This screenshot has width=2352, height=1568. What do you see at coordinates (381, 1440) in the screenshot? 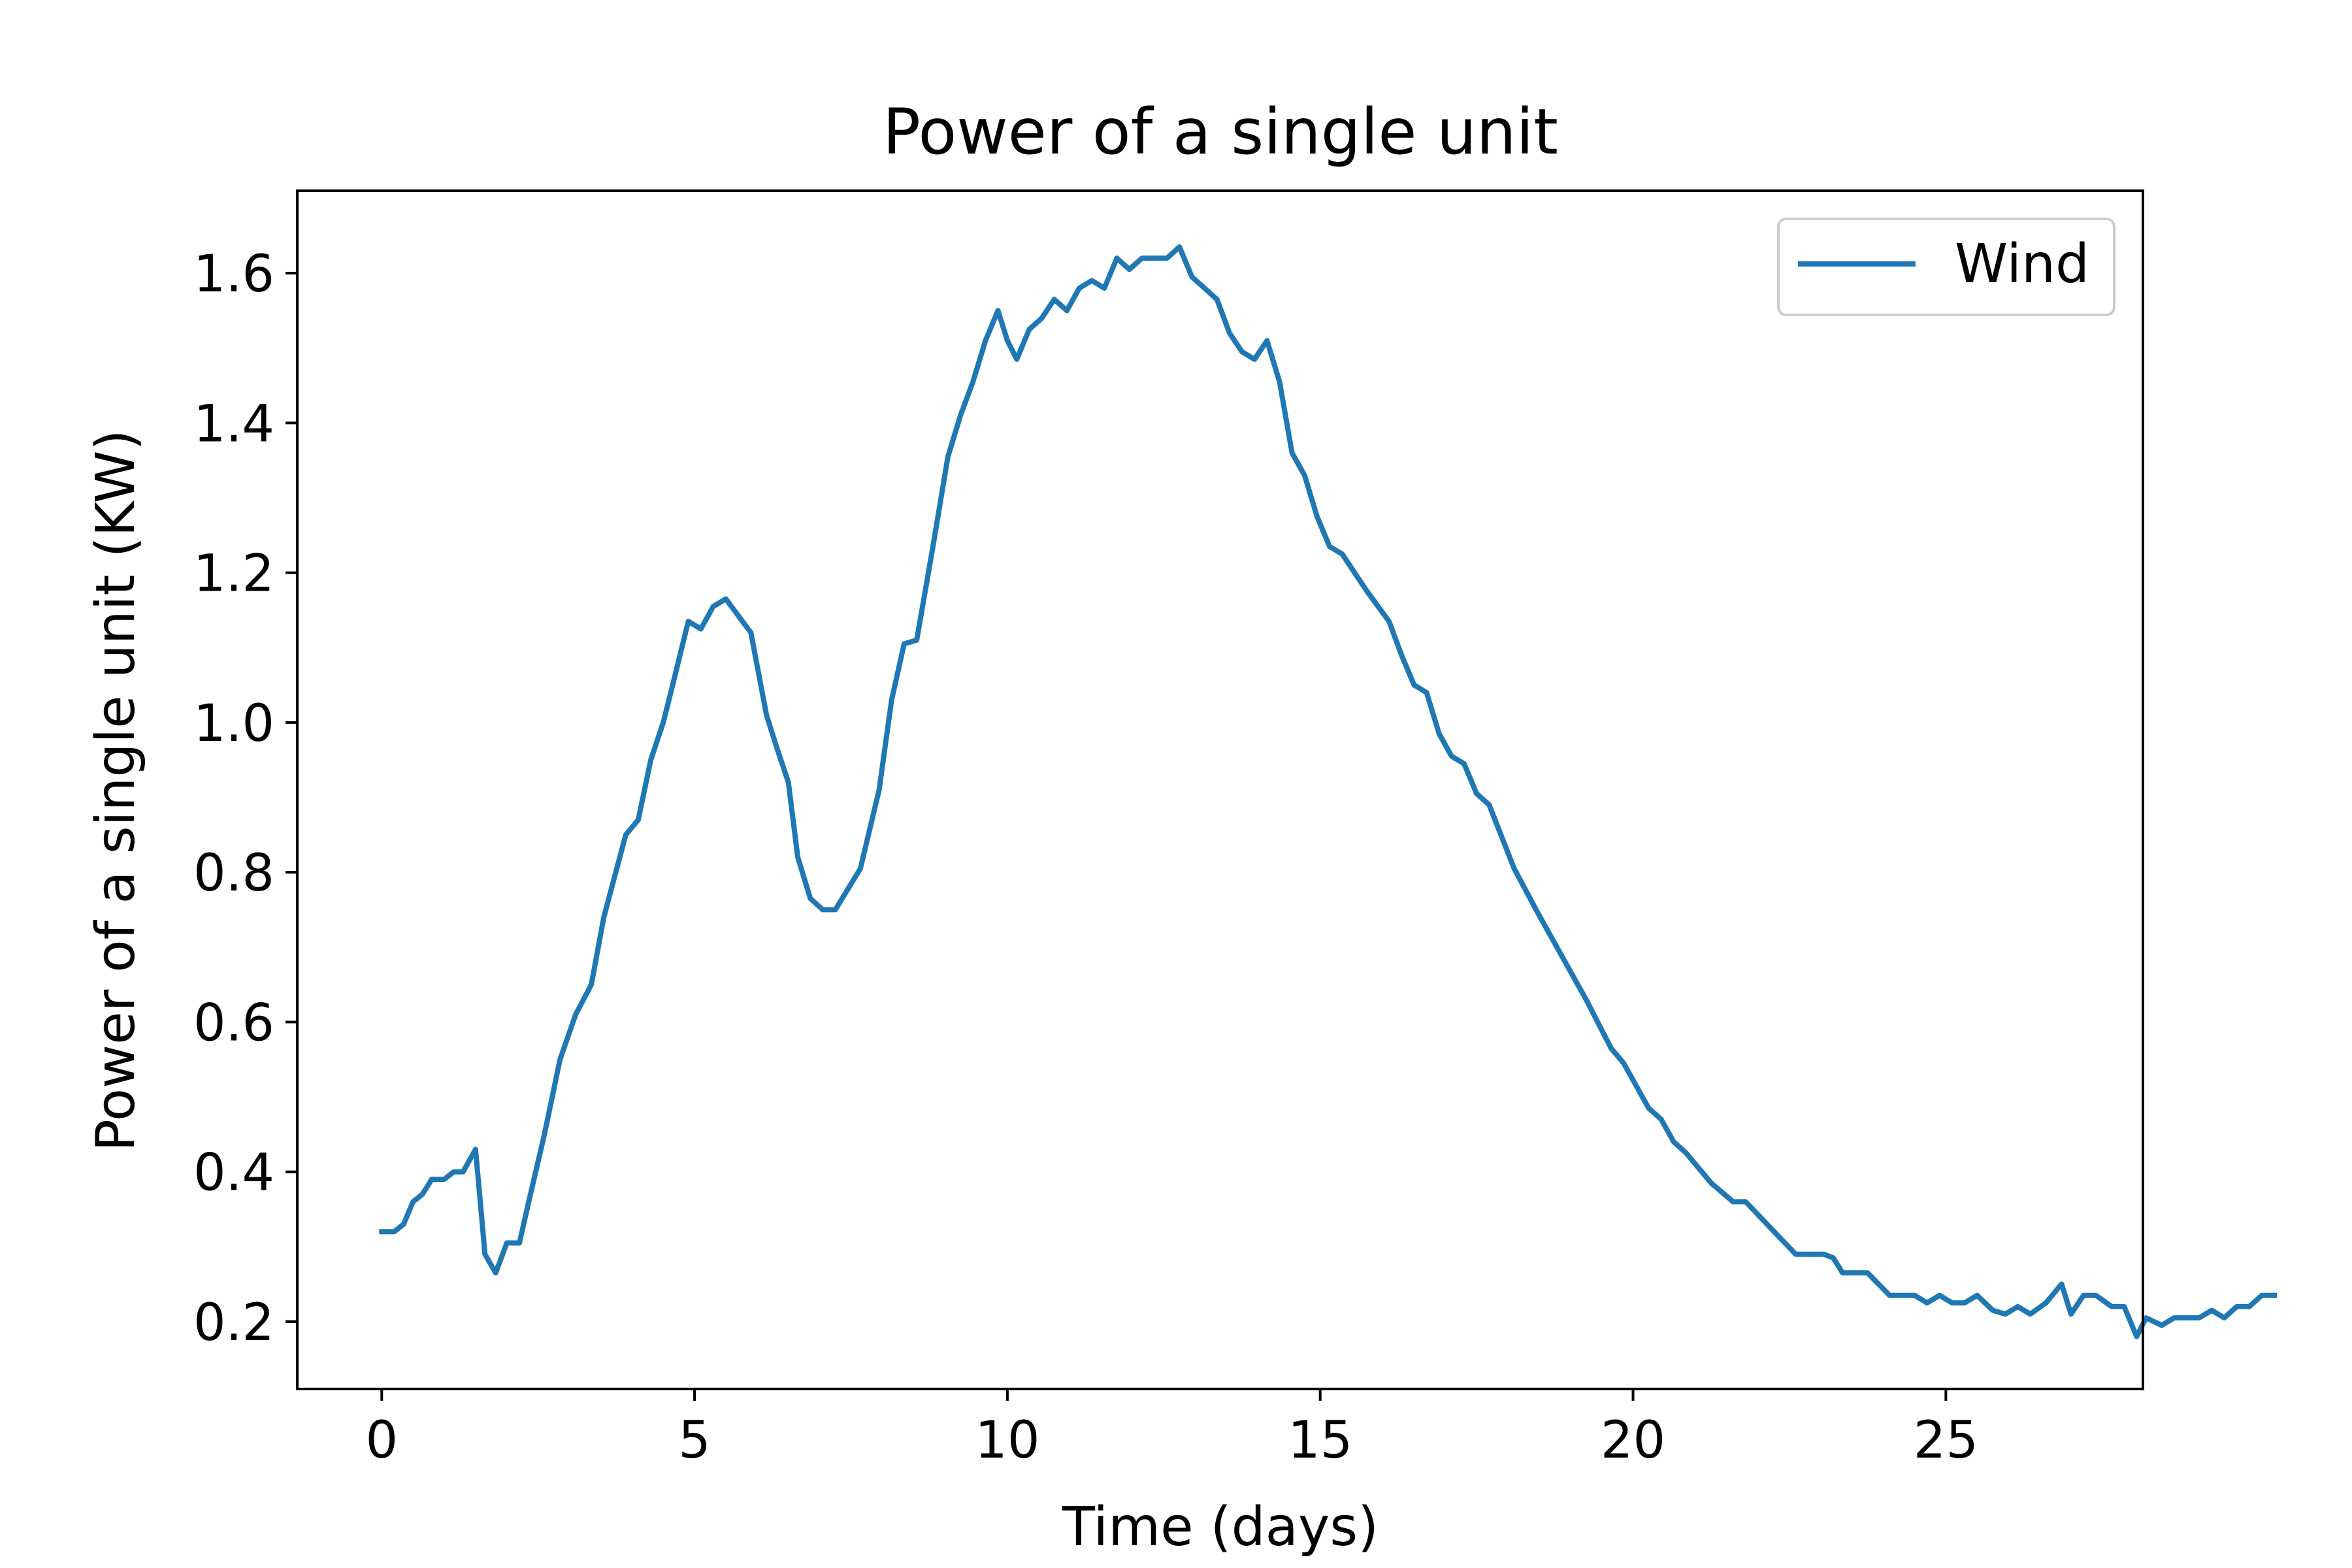
I see `x-tick-label: 0` at bounding box center [381, 1440].